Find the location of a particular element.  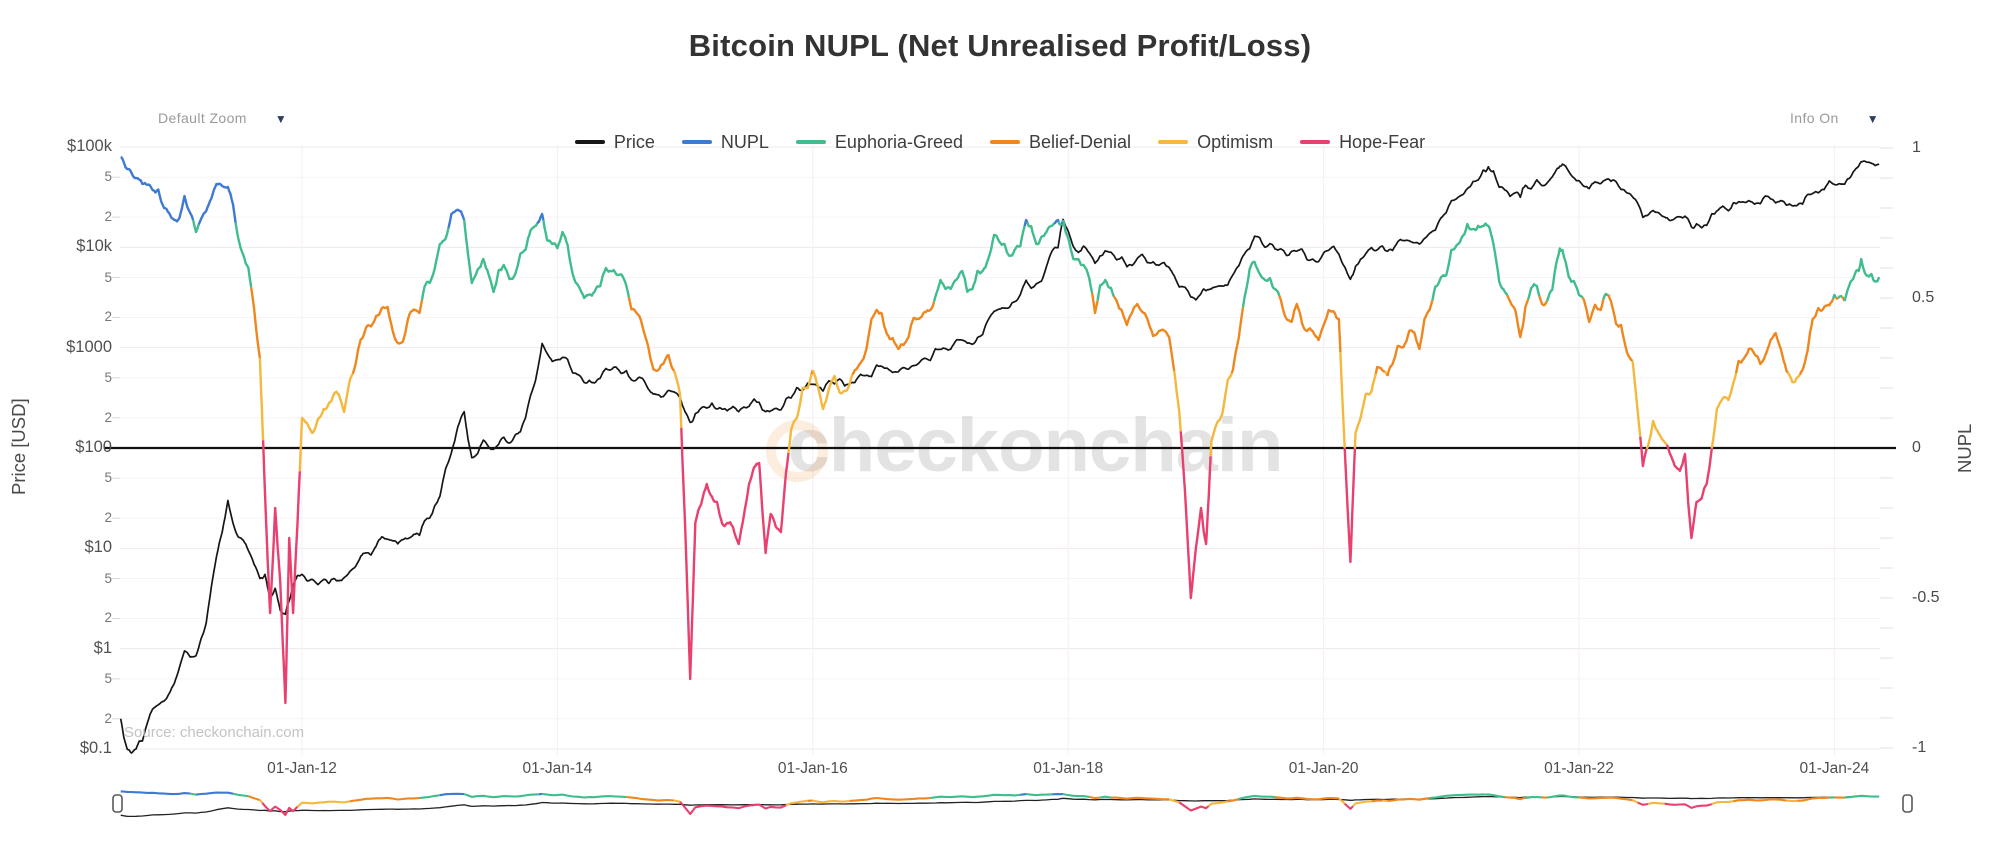

y-left-tick-label: $100 is located at coordinates (93, 447).